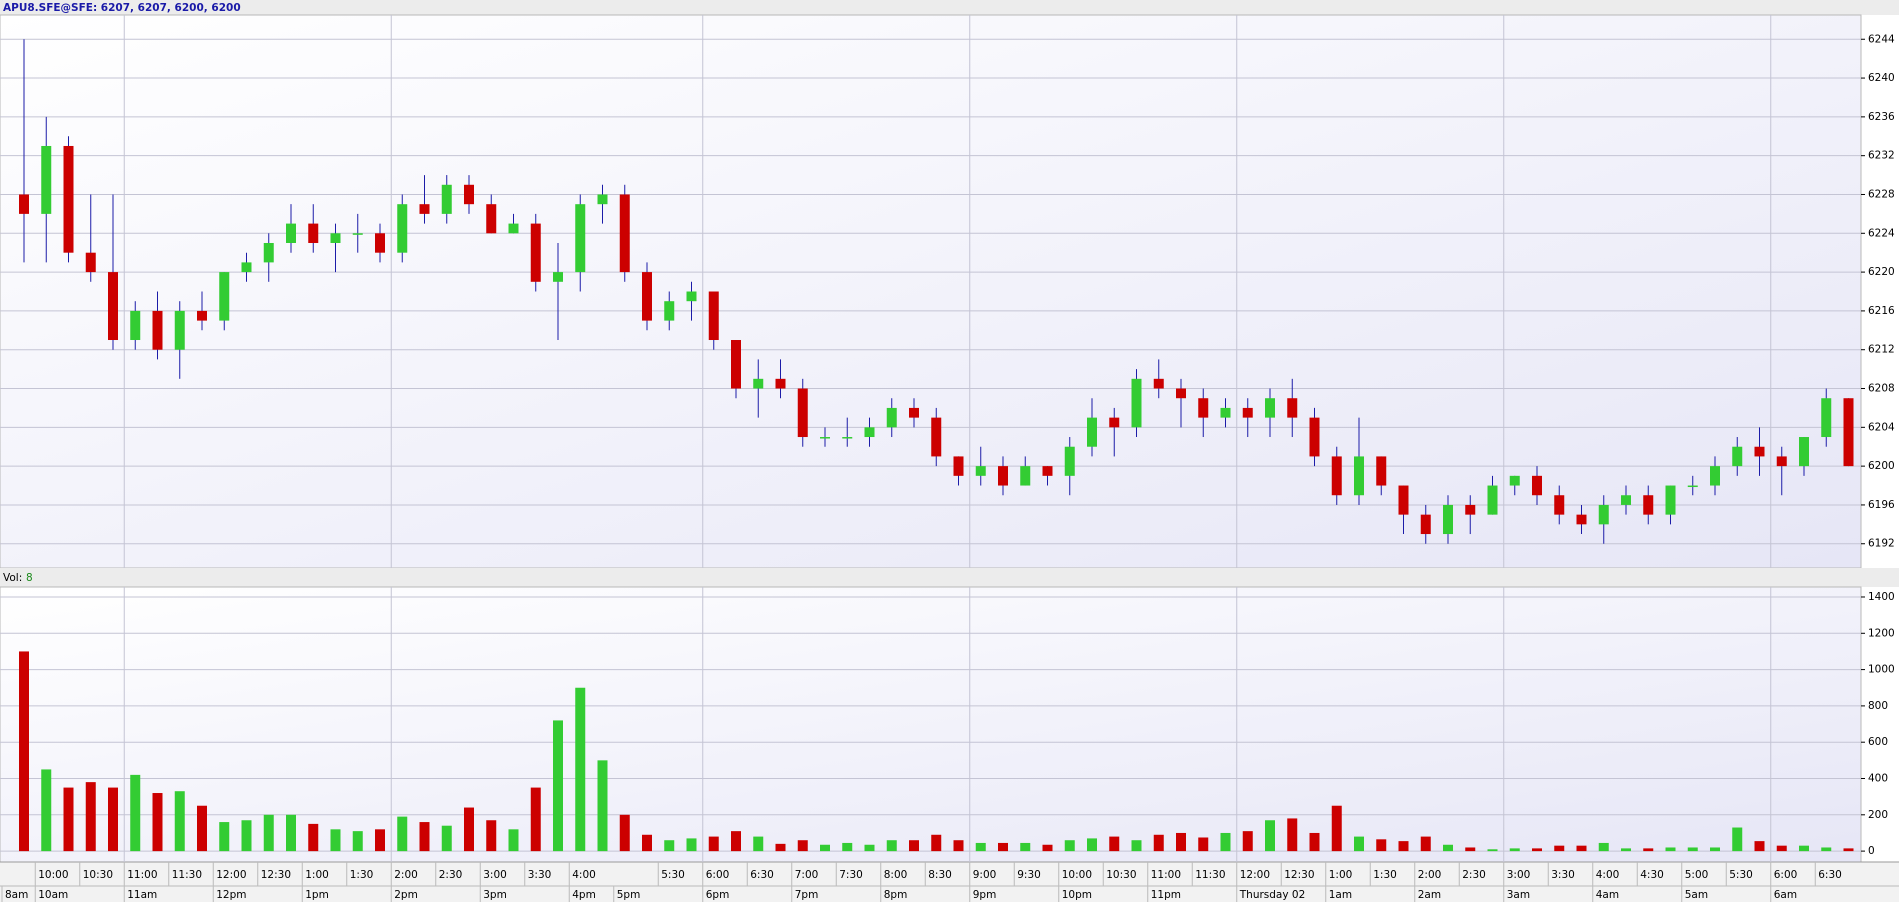  Describe the element at coordinates (362, 875) in the screenshot. I see `x-tick-label: 1:30` at that location.